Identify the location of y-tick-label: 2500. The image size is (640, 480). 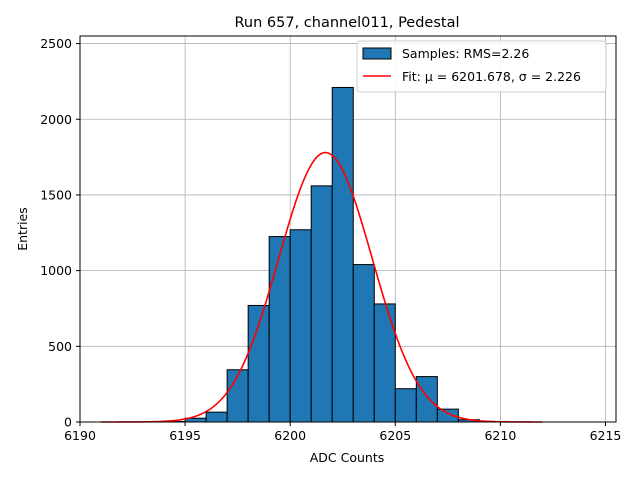
(56, 43).